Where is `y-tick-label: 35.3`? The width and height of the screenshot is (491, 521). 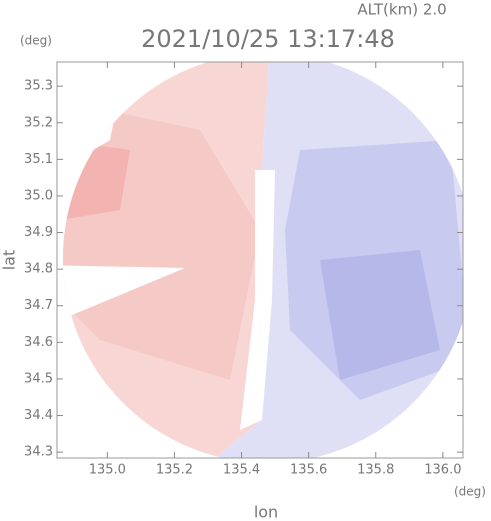
y-tick-label: 35.3 is located at coordinates (38, 86).